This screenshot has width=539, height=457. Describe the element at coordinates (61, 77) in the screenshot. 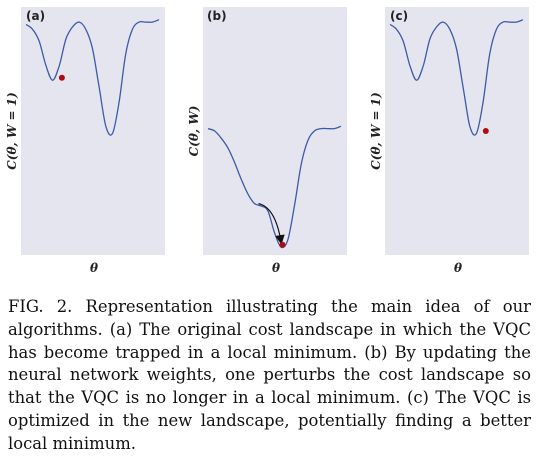

I see `panel-a-marker` at that location.